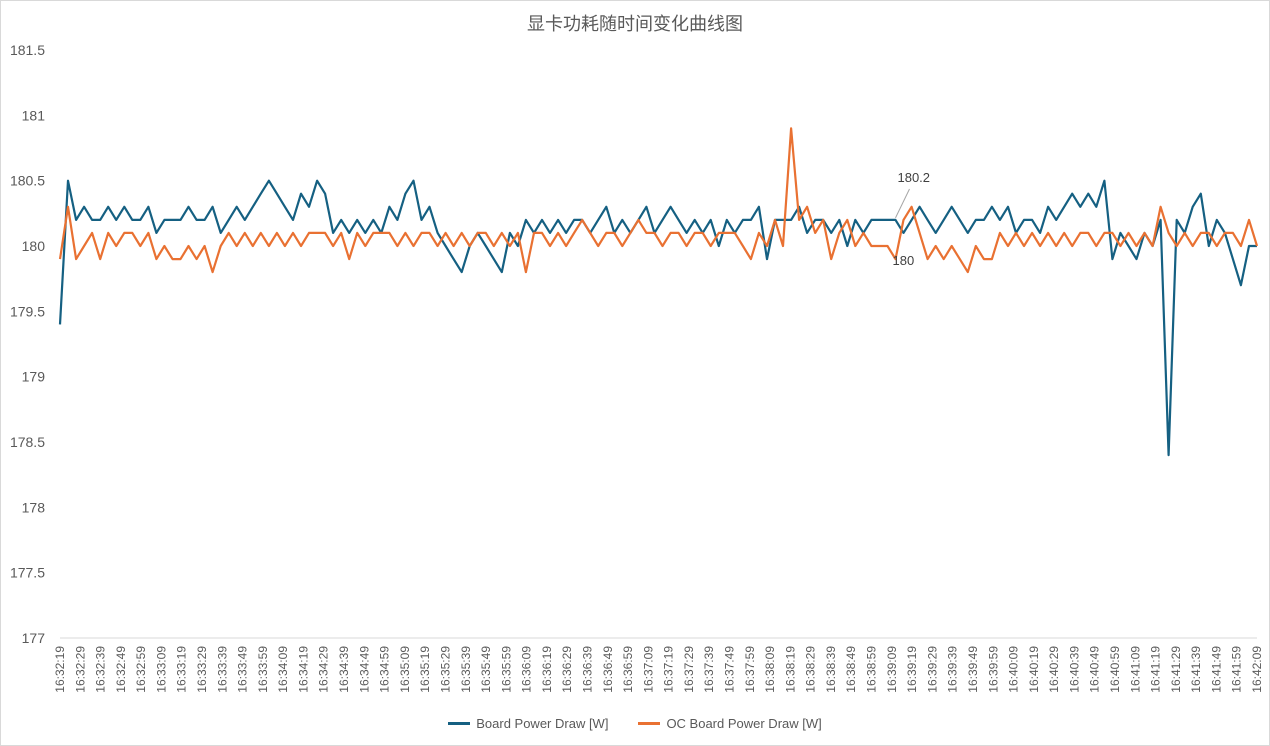 The width and height of the screenshot is (1270, 746). Describe the element at coordinates (1216, 669) in the screenshot. I see `x-tick-label: 16:41:49` at that location.